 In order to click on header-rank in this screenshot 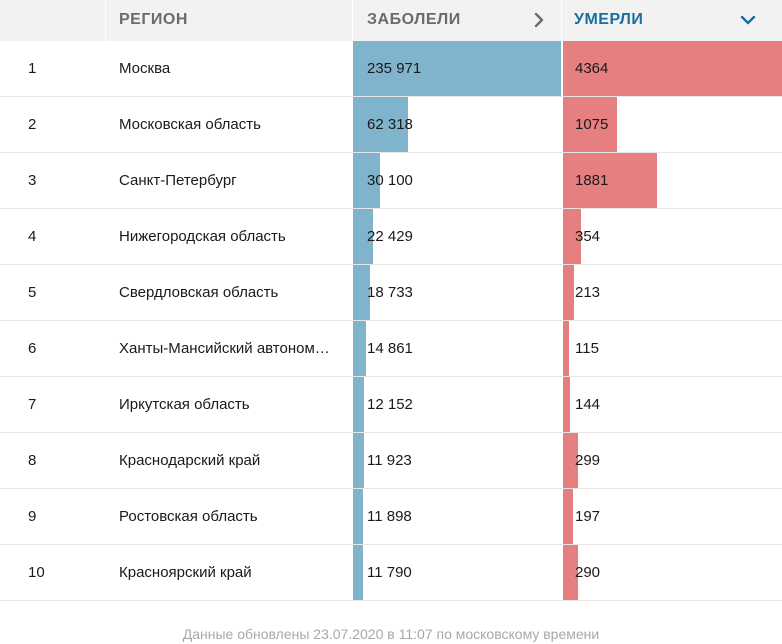, I will do `click(52, 20)`.